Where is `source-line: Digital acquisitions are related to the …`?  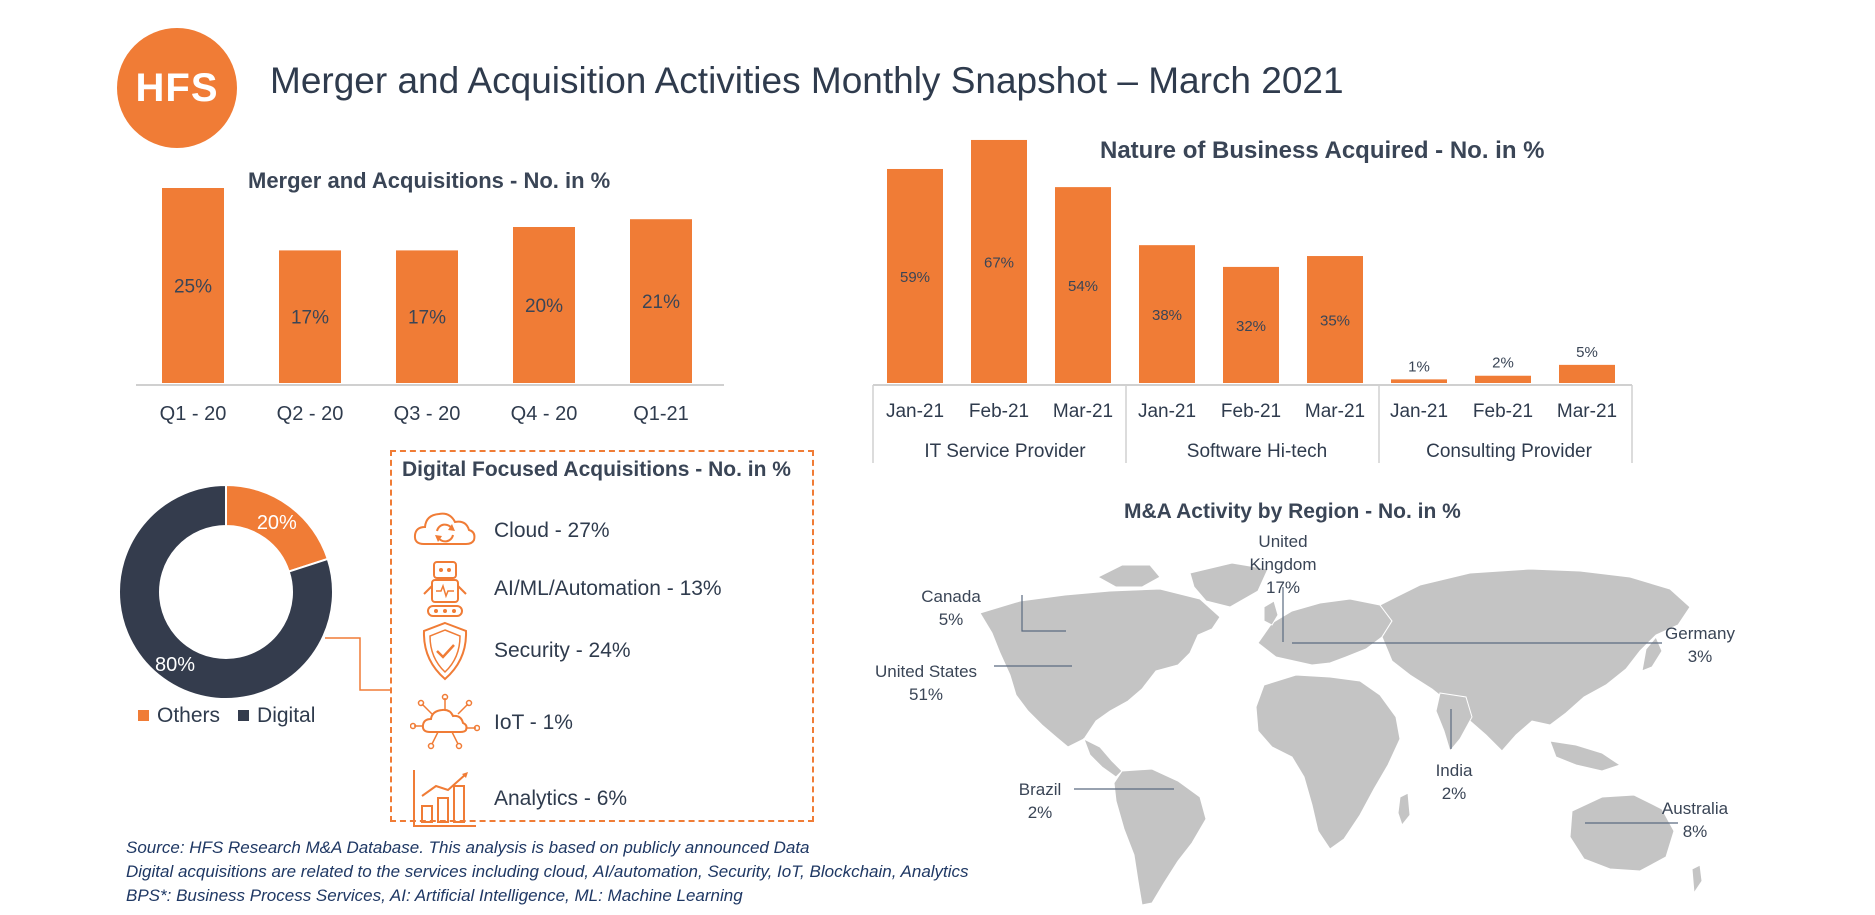 source-line: Digital acquisitions are related to the … is located at coordinates (547, 871).